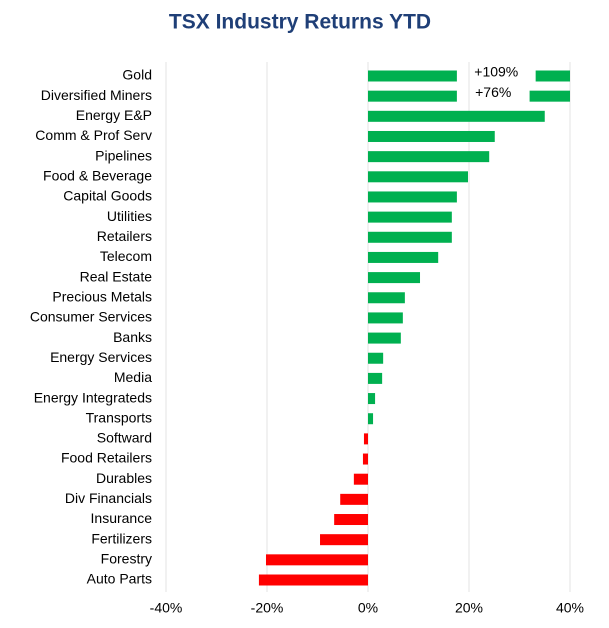  I want to click on y-tick-label: Forestry, so click(126, 559).